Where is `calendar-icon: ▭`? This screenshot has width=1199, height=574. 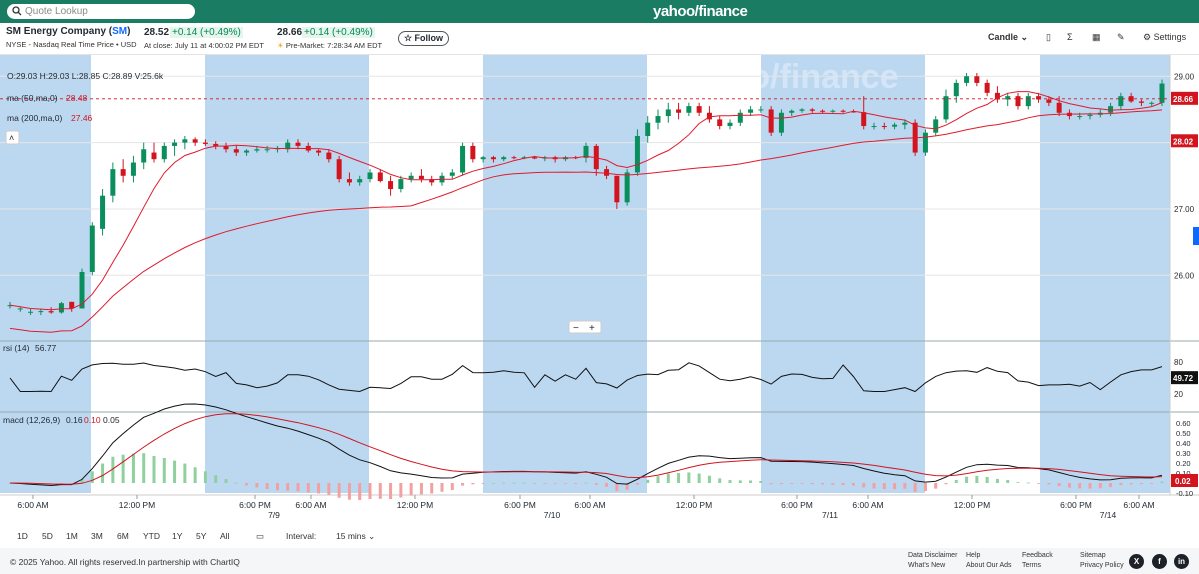 calendar-icon: ▭ is located at coordinates (260, 536).